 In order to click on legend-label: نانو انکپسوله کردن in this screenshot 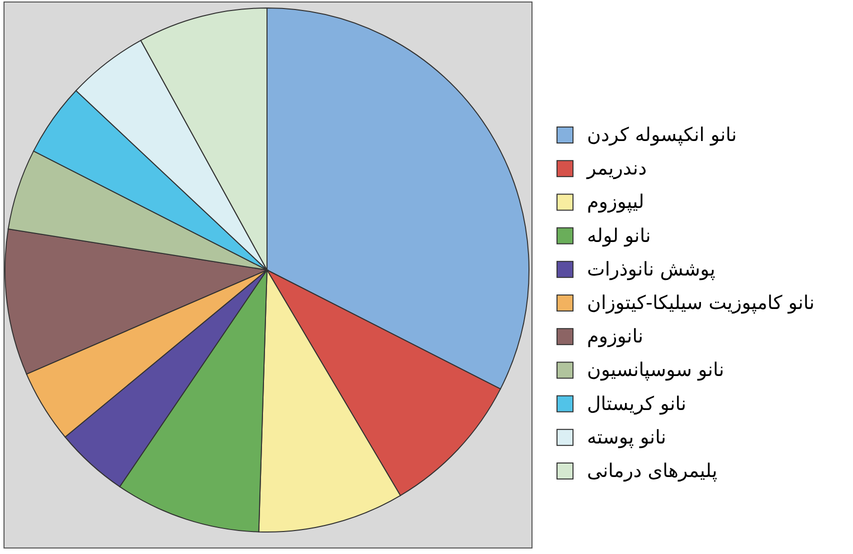, I will do `click(662, 135)`.